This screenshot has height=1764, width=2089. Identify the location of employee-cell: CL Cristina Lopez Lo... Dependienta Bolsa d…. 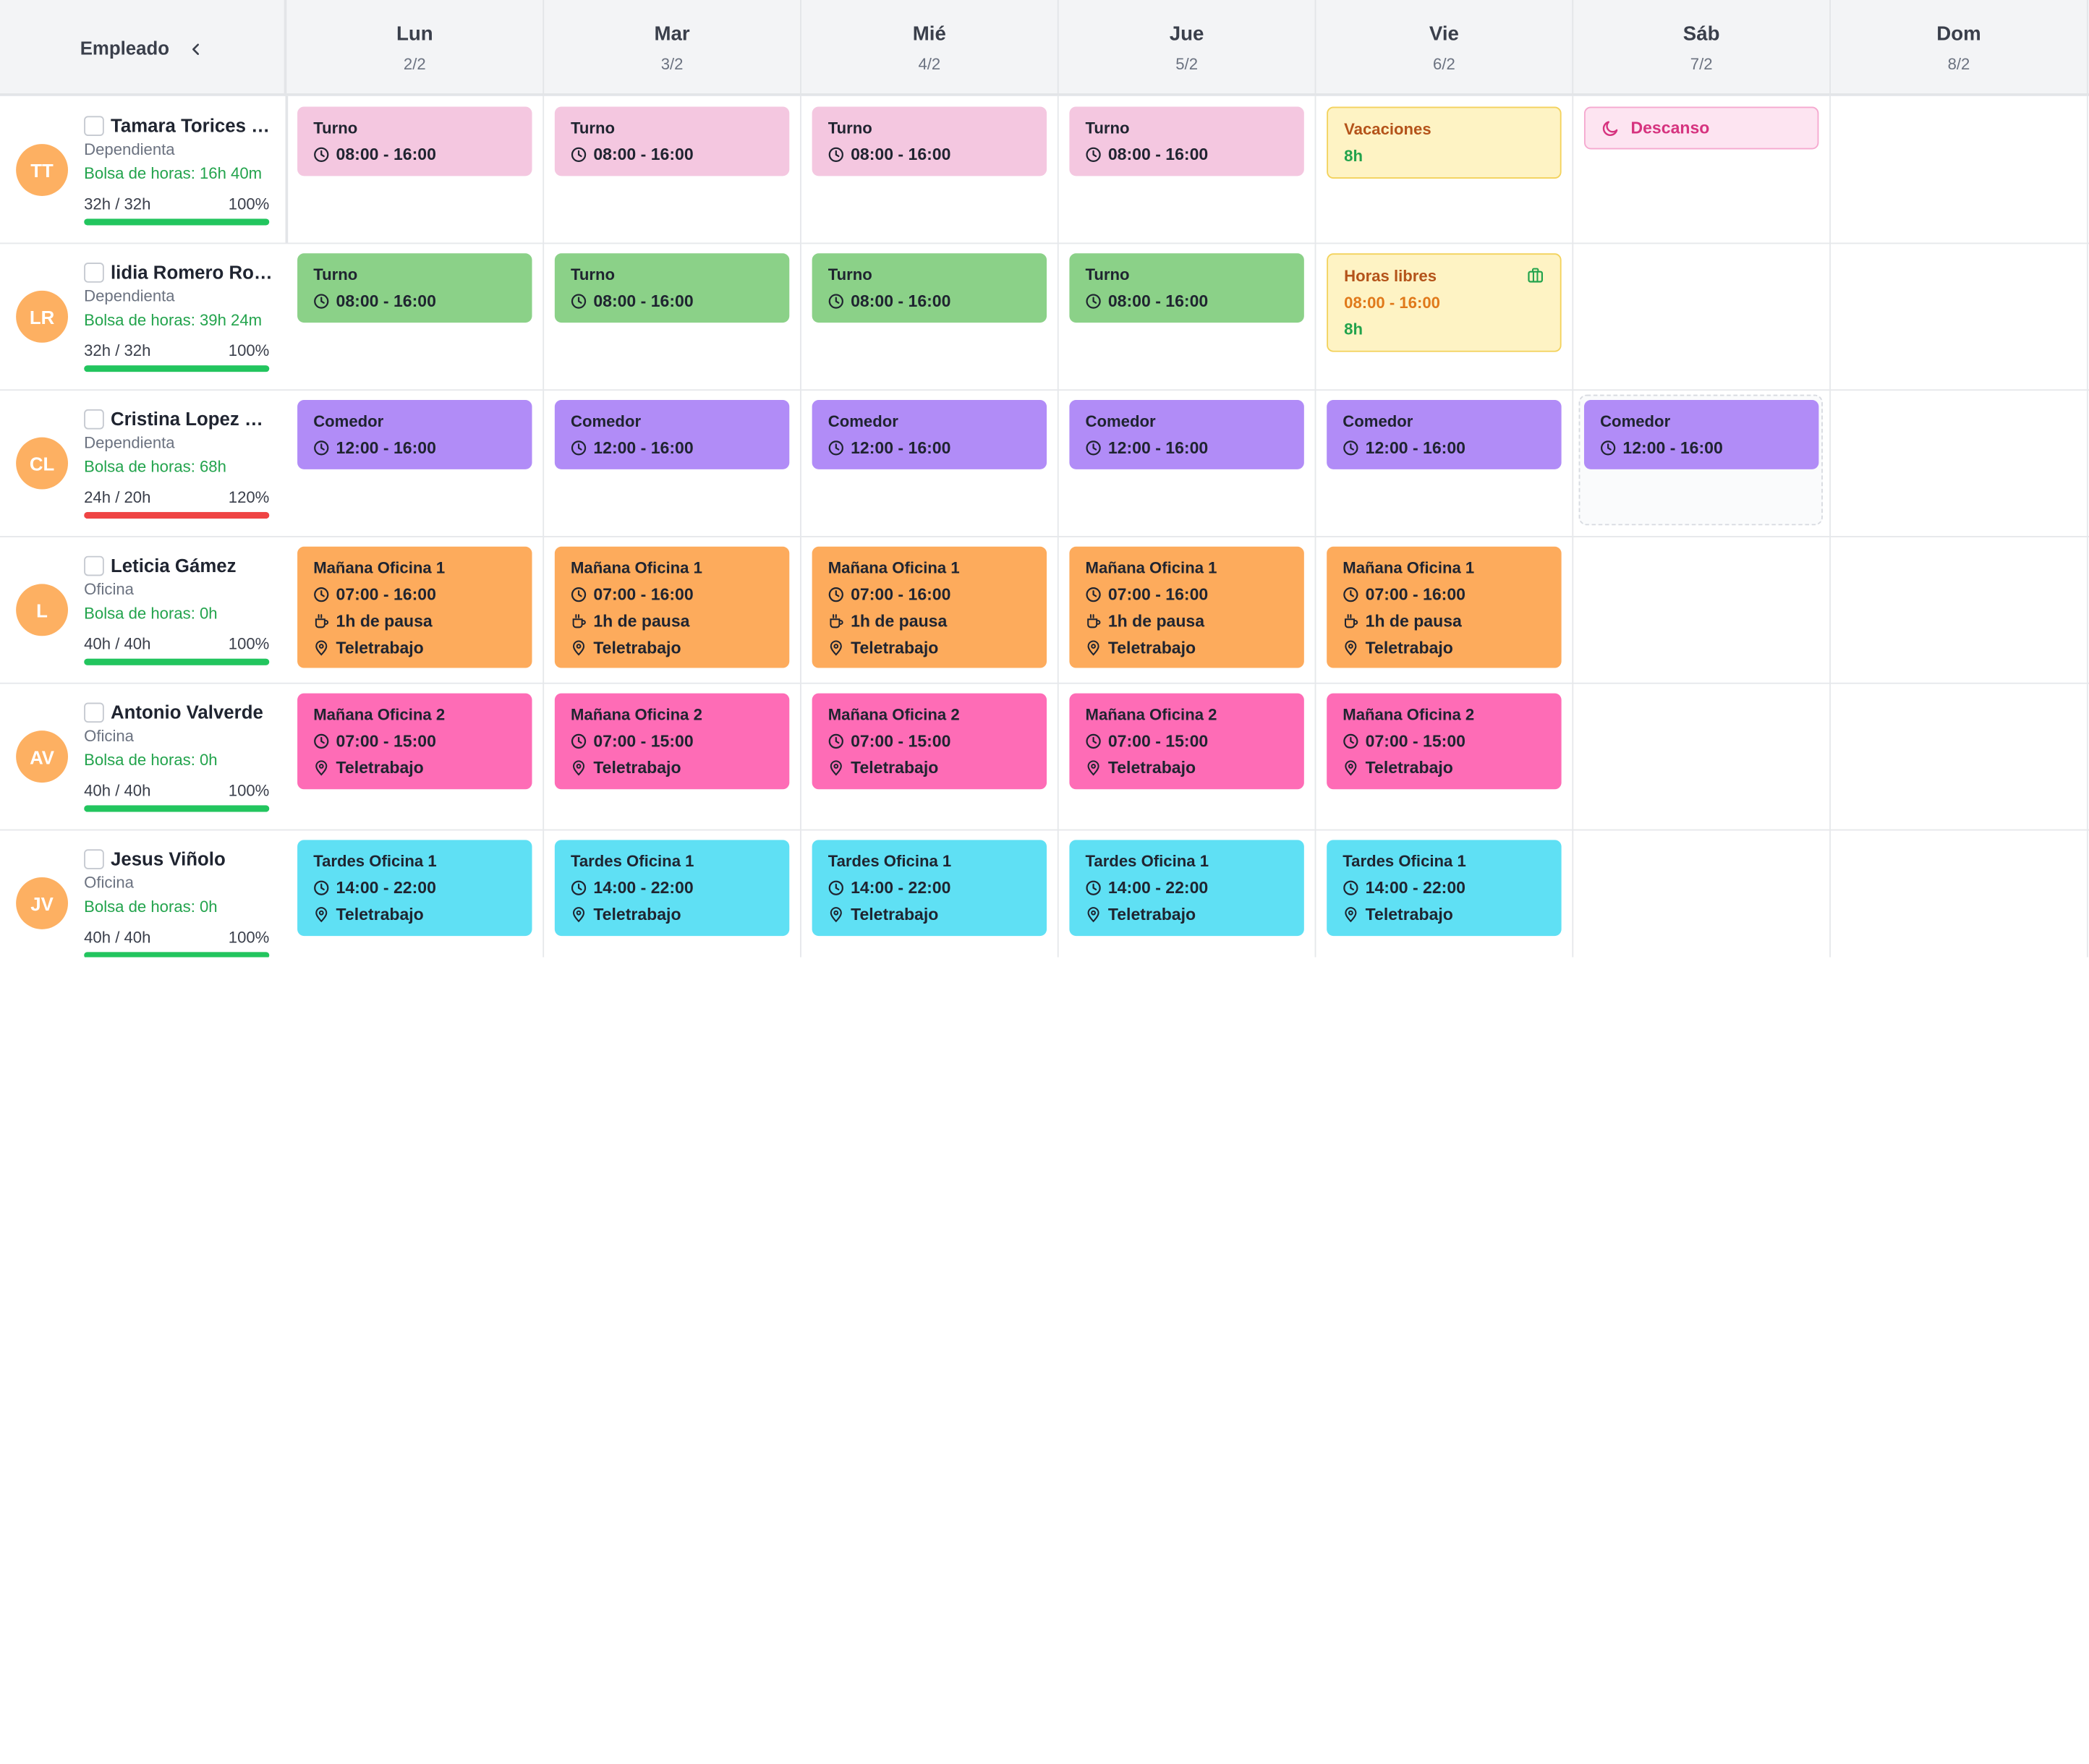
(142, 462).